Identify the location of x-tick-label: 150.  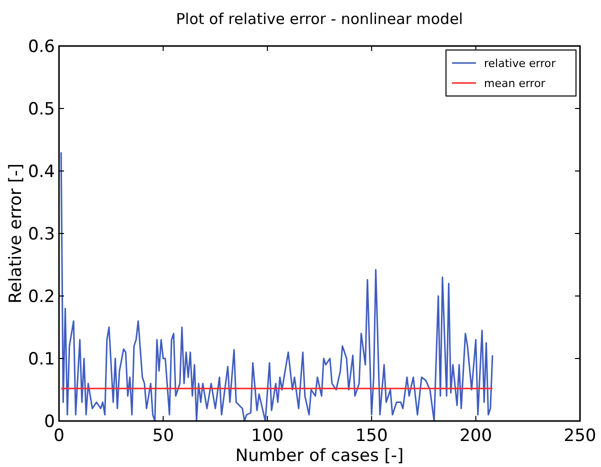
(371, 436).